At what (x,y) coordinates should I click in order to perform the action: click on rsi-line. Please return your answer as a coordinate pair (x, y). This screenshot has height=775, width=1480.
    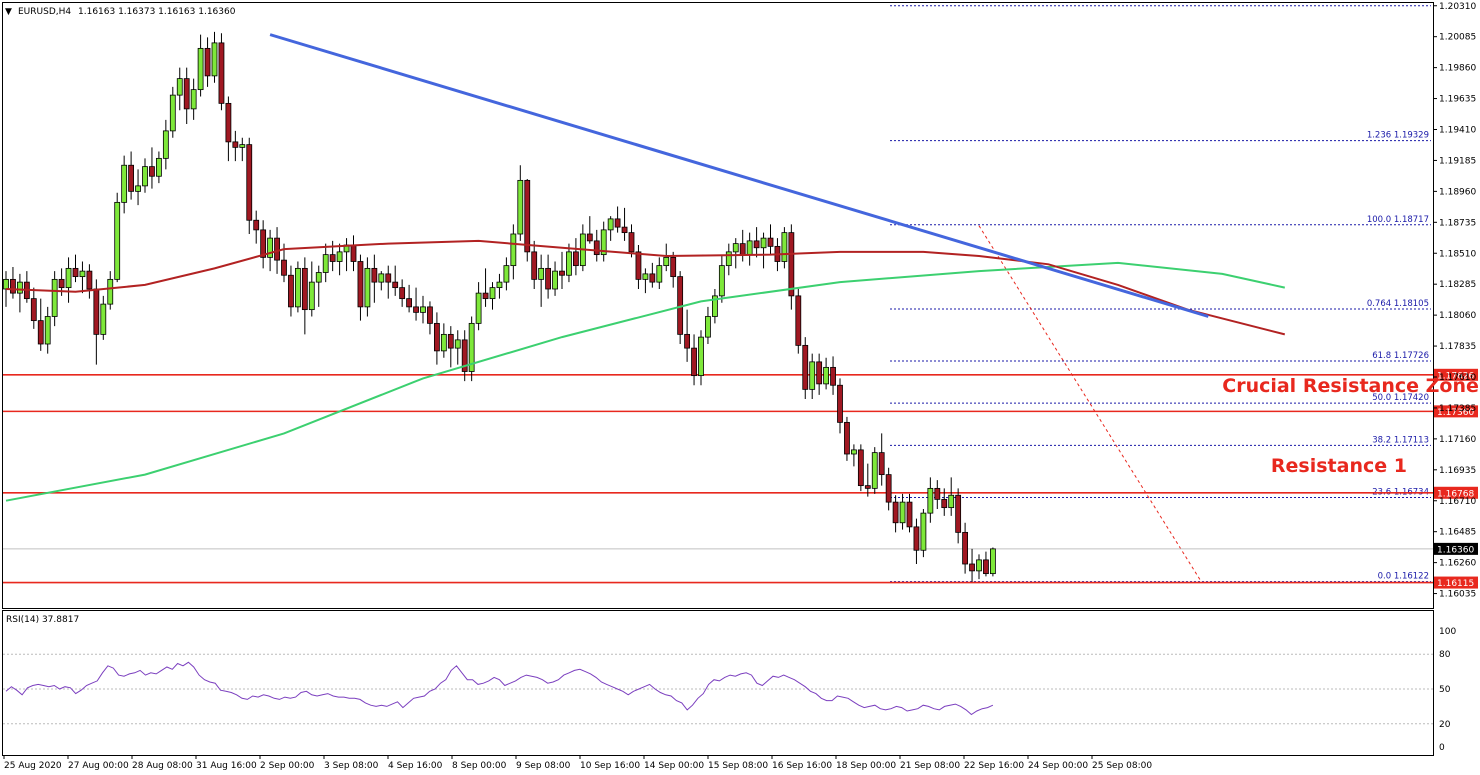
    Looking at the image, I should click on (499, 688).